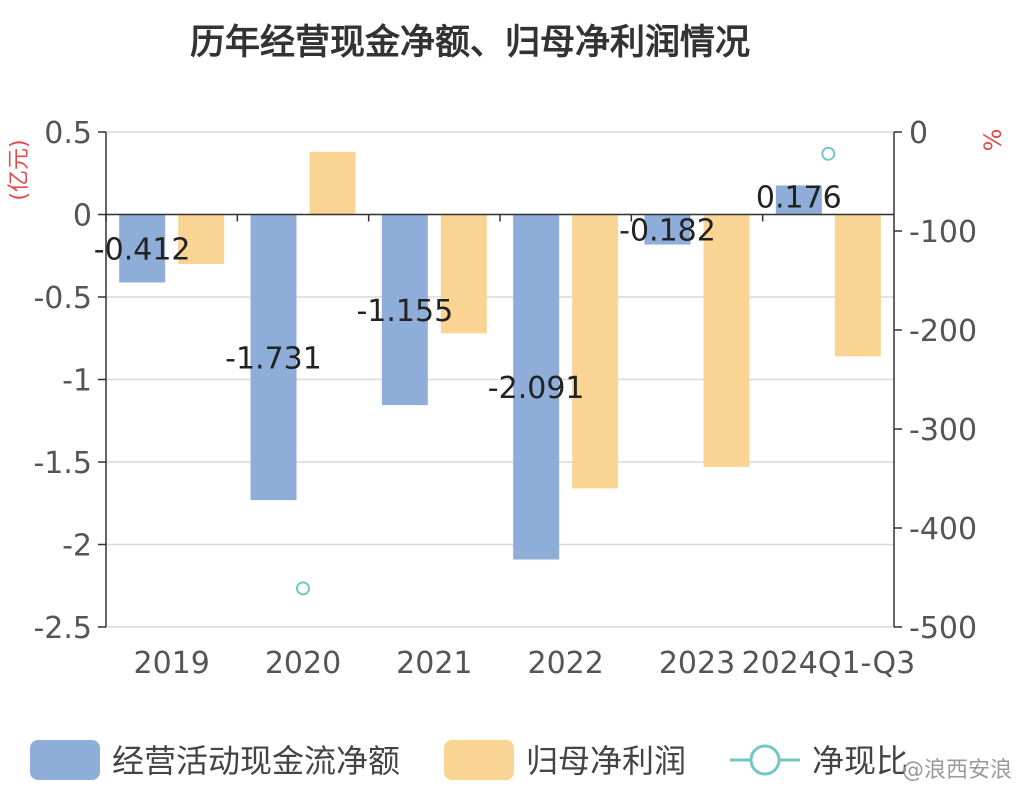 The width and height of the screenshot is (1024, 794). I want to click on legend: 经营活动现金流净额 归母净利润 净现比, so click(469, 760).